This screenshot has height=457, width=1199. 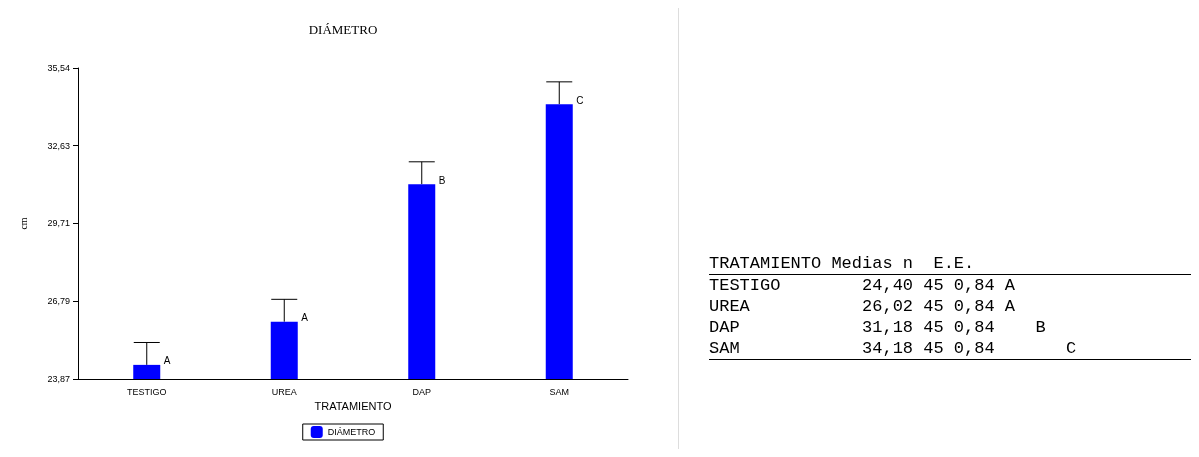 What do you see at coordinates (353, 406) in the screenshot?
I see `x-axis-title: TRATAMIENTO` at bounding box center [353, 406].